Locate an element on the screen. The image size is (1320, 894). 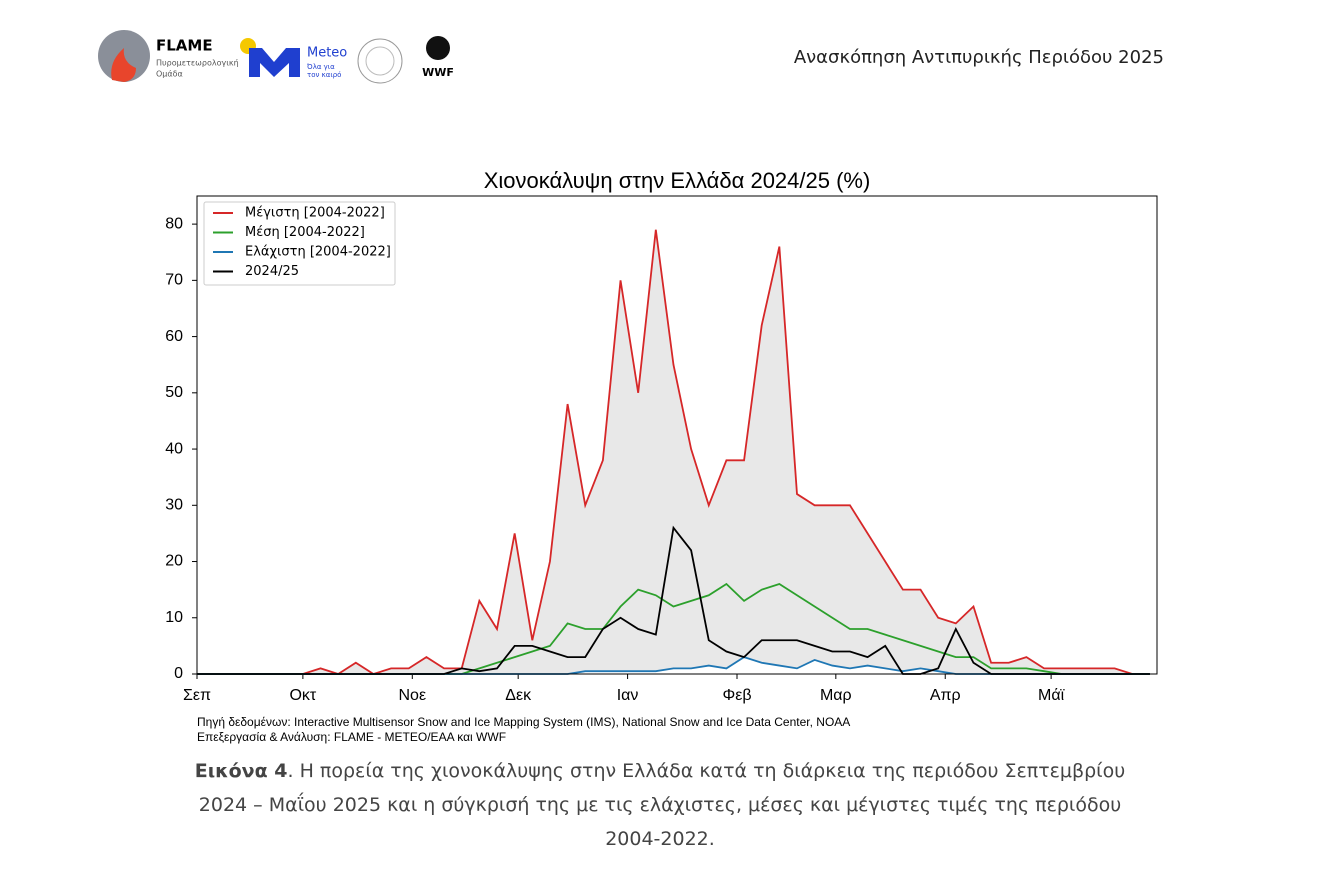
x-tick-label: Απρ is located at coordinates (945, 695).